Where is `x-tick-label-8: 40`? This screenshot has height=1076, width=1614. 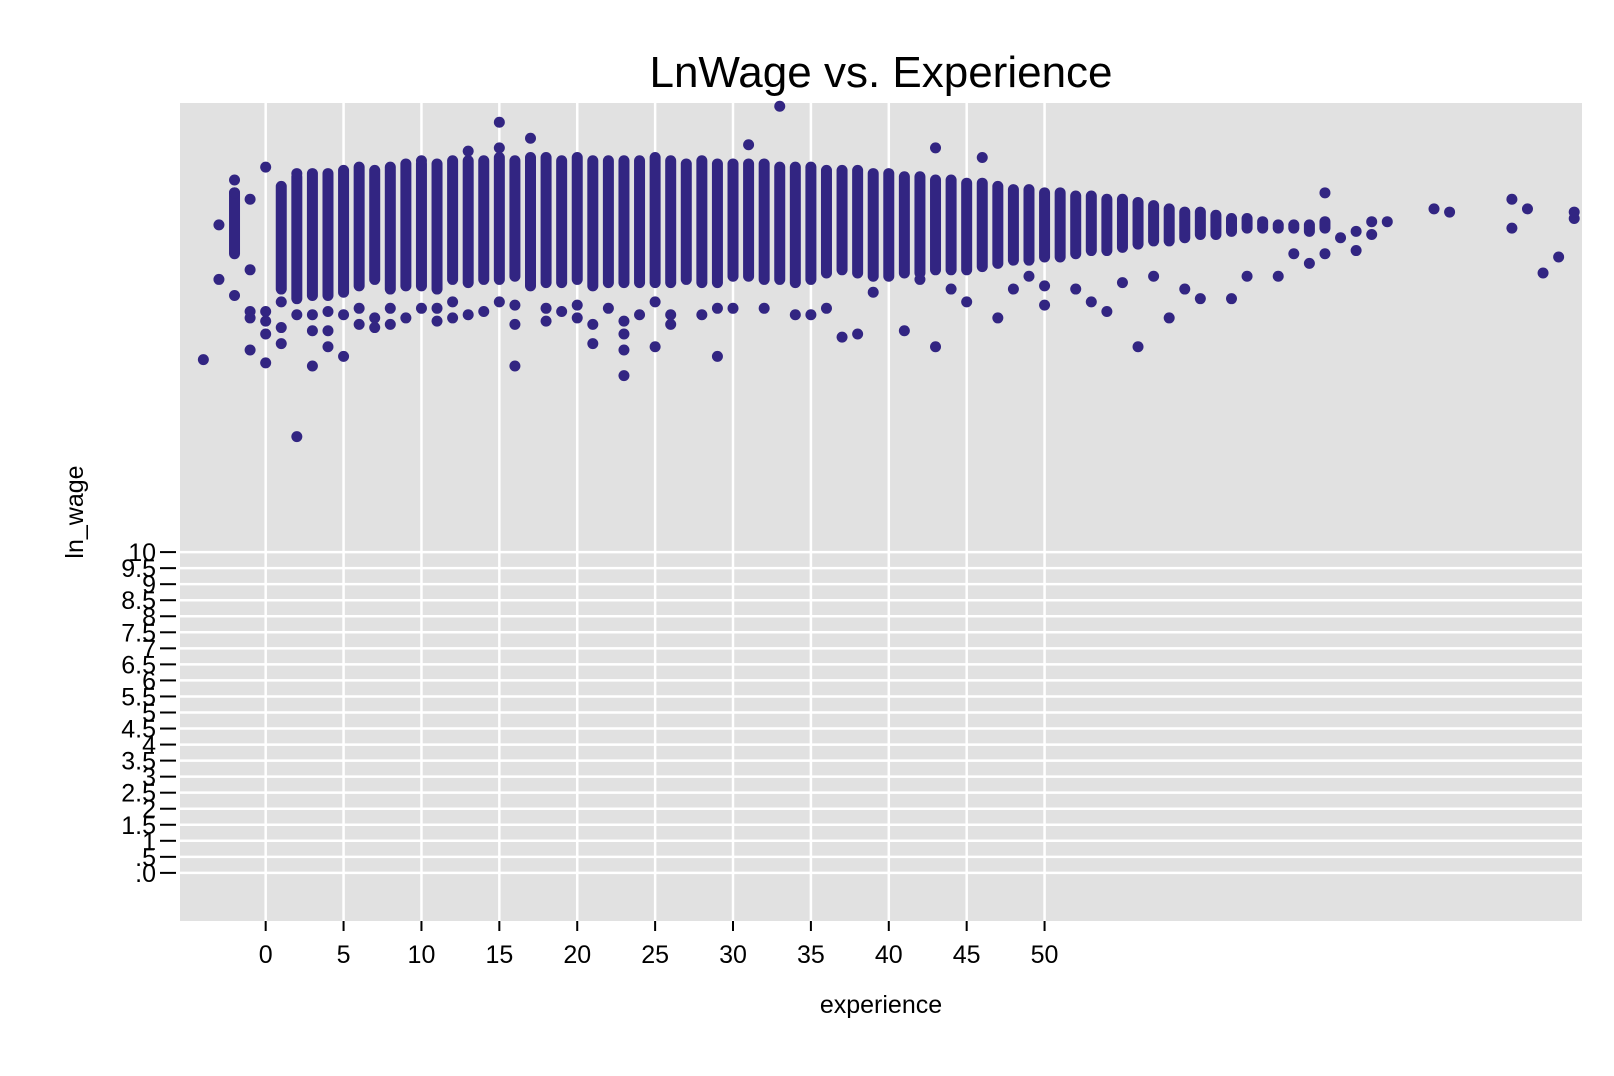 x-tick-label-8: 40 is located at coordinates (889, 955).